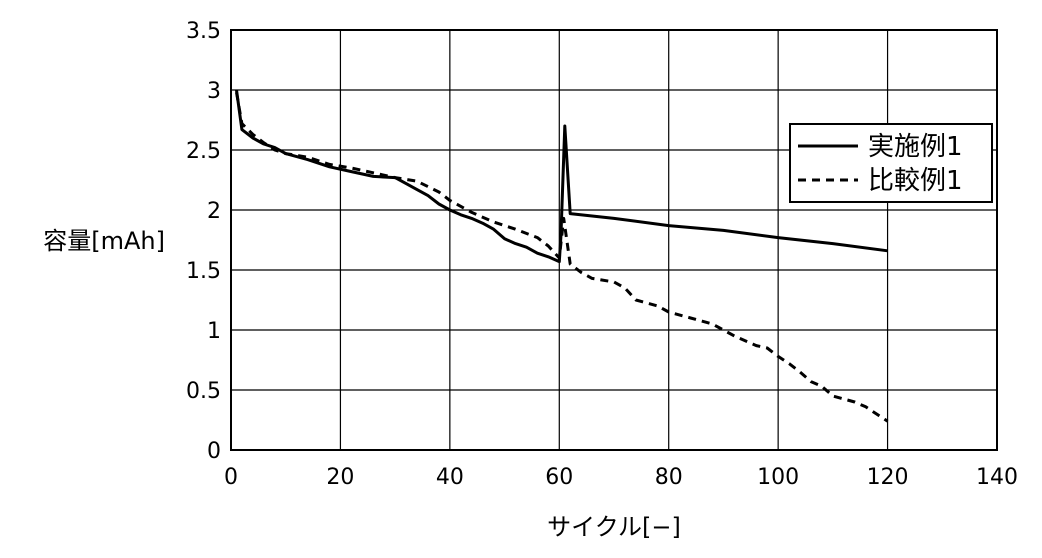 The width and height of the screenshot is (1042, 558). What do you see at coordinates (203, 31) in the screenshot?
I see `y-tick-label: 3.5` at bounding box center [203, 31].